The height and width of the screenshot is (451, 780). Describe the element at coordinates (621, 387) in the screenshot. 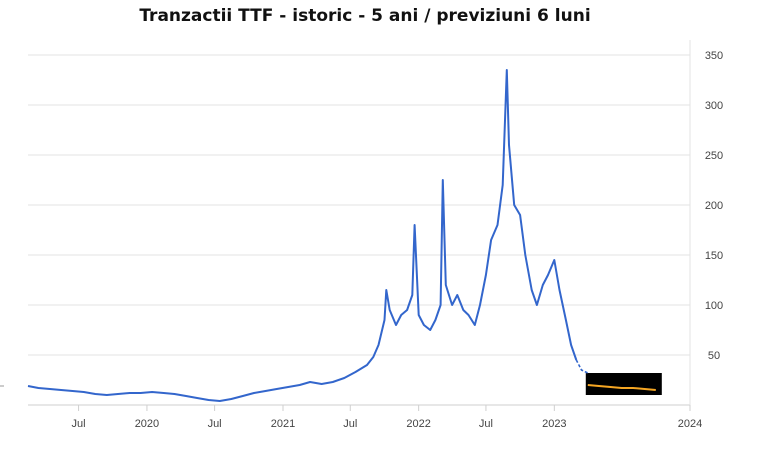

I see `series-forecast-line` at that location.